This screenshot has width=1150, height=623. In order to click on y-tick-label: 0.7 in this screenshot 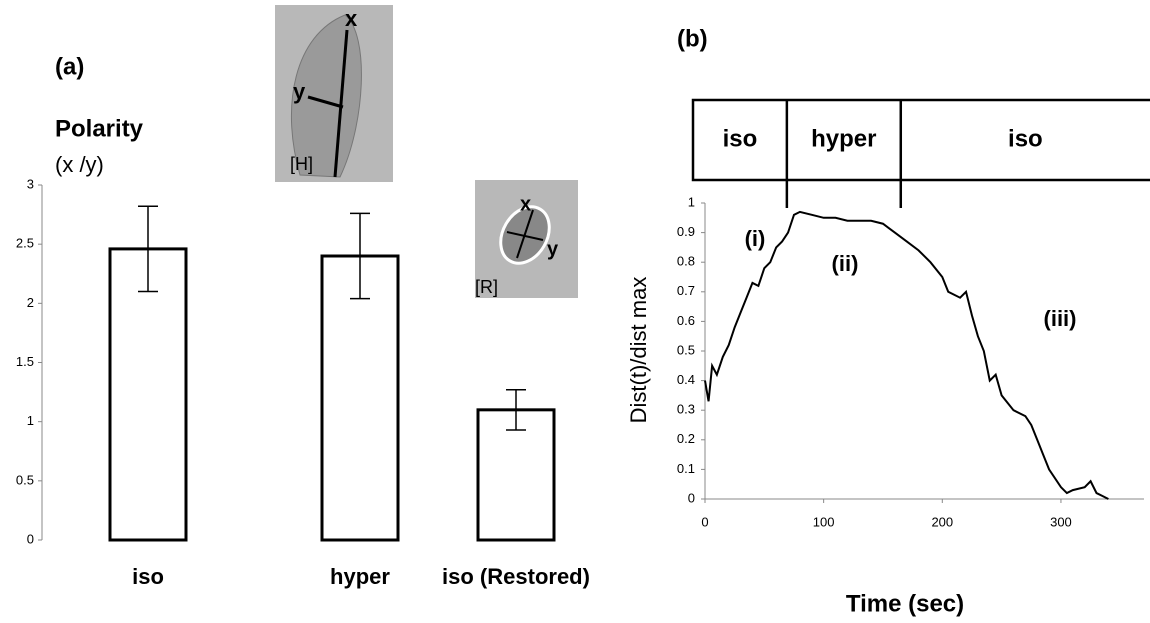, I will do `click(686, 290)`.